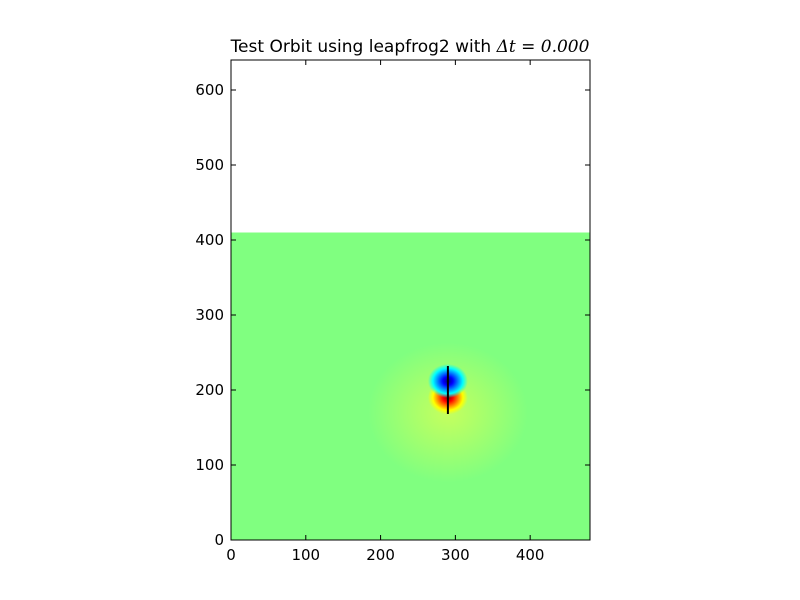 The width and height of the screenshot is (800, 600). Describe the element at coordinates (209, 390) in the screenshot. I see `y-tick-label: 200` at that location.